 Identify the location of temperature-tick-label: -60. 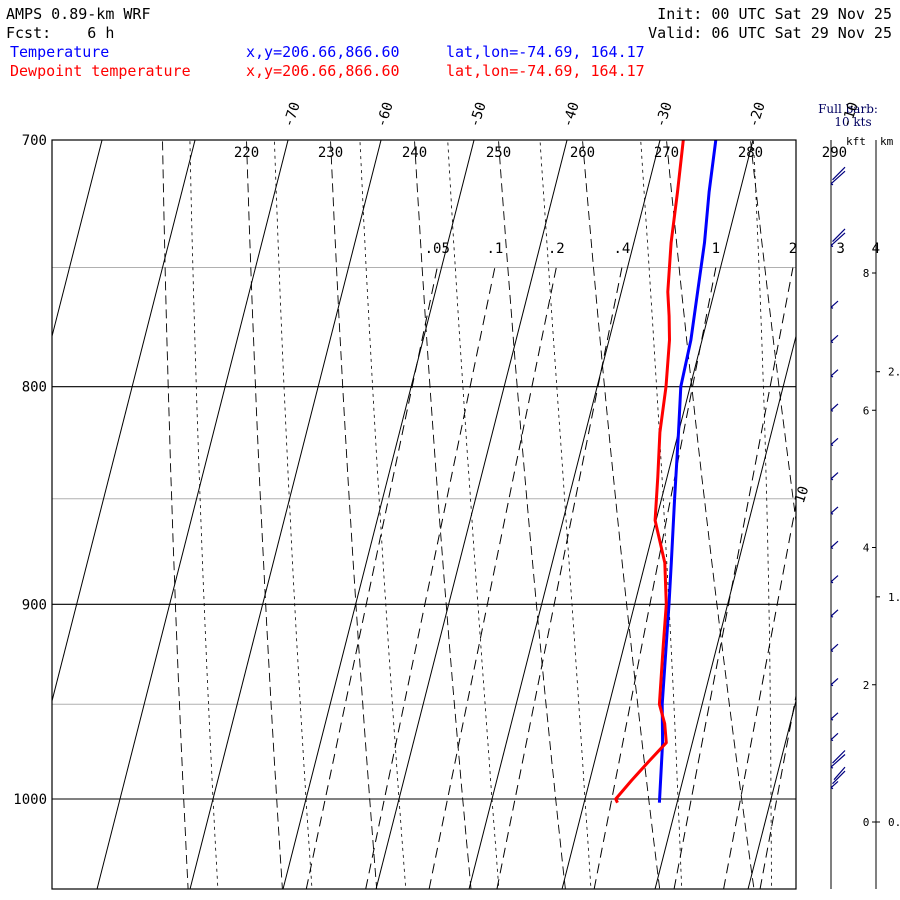
(385, 114).